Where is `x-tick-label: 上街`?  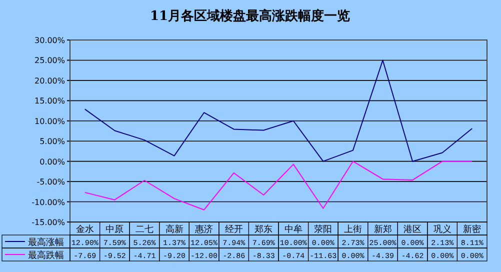 x-tick-label: 上街 is located at coordinates (353, 229).